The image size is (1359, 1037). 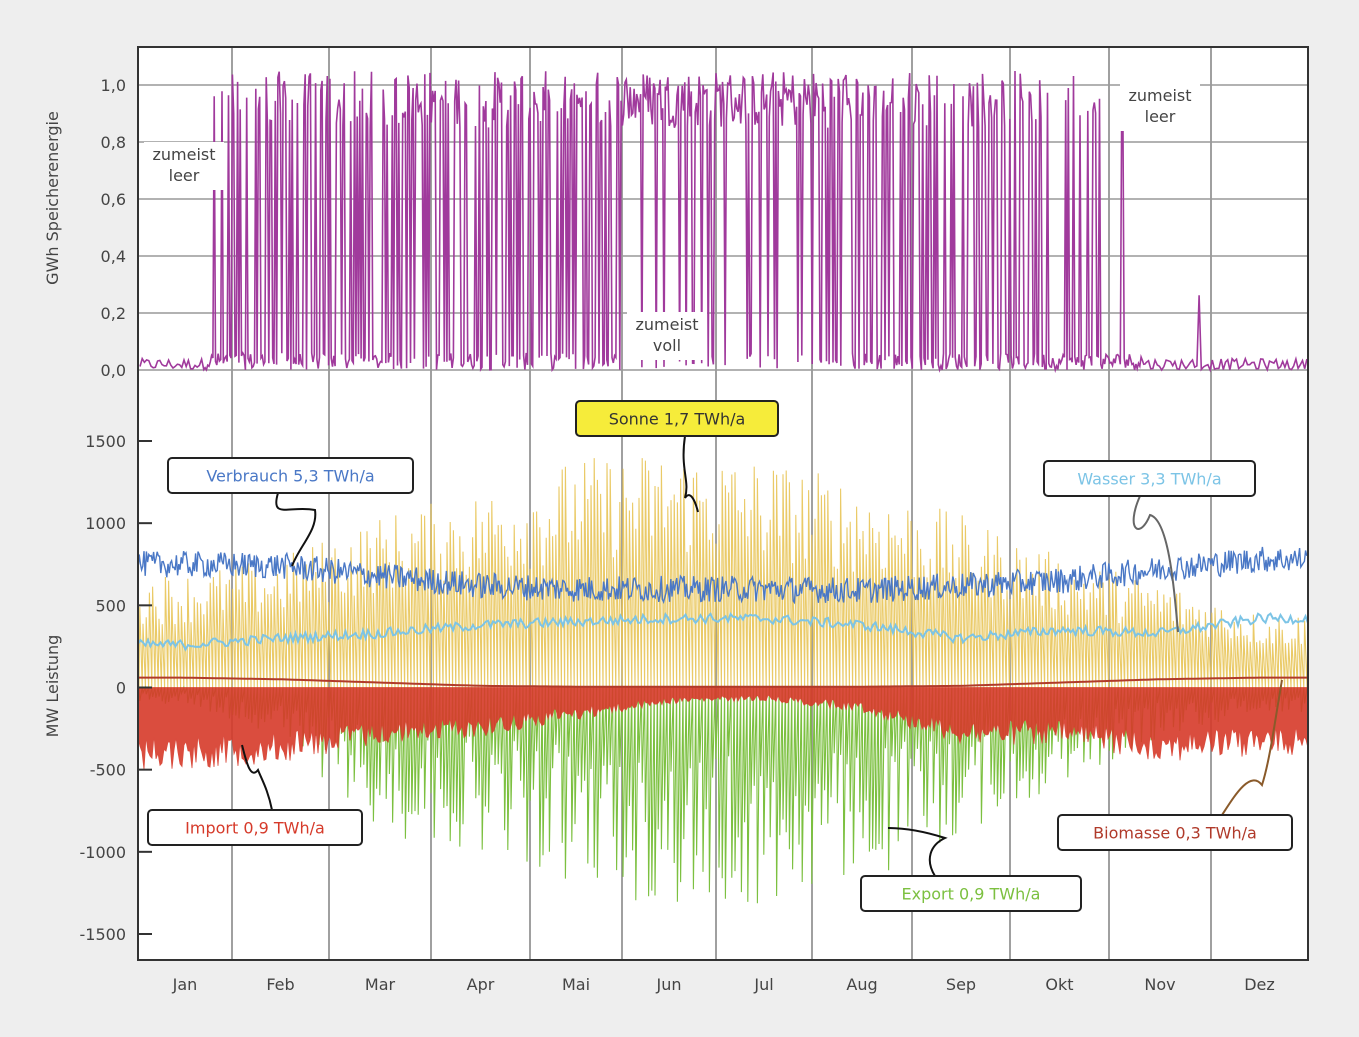 What do you see at coordinates (723, 631) in the screenshot?
I see `wasser-line` at bounding box center [723, 631].